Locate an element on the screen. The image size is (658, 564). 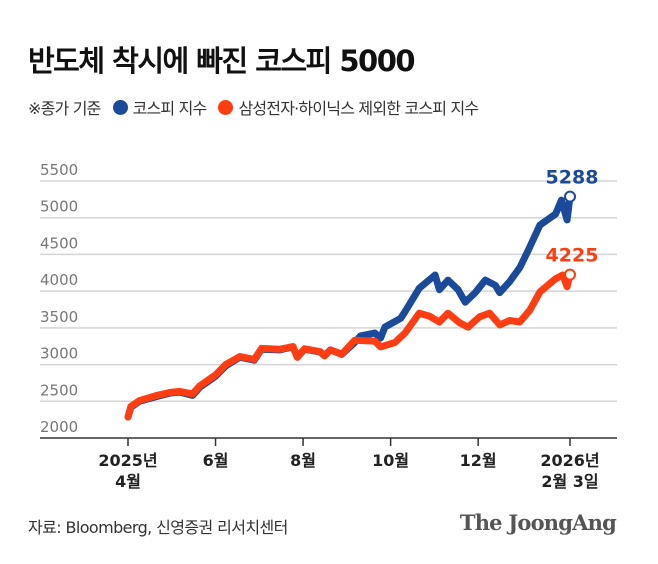
y-tick-label: 4500 is located at coordinates (59, 243).